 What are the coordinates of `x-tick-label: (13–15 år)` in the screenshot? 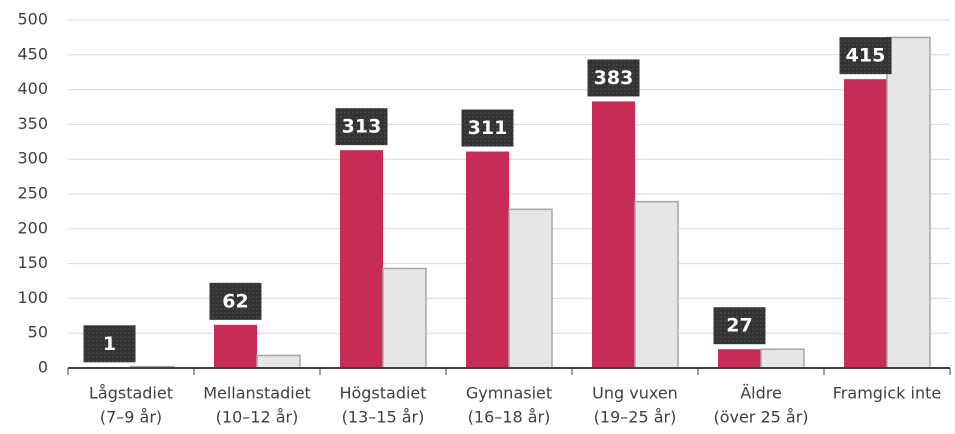 It's located at (383, 417).